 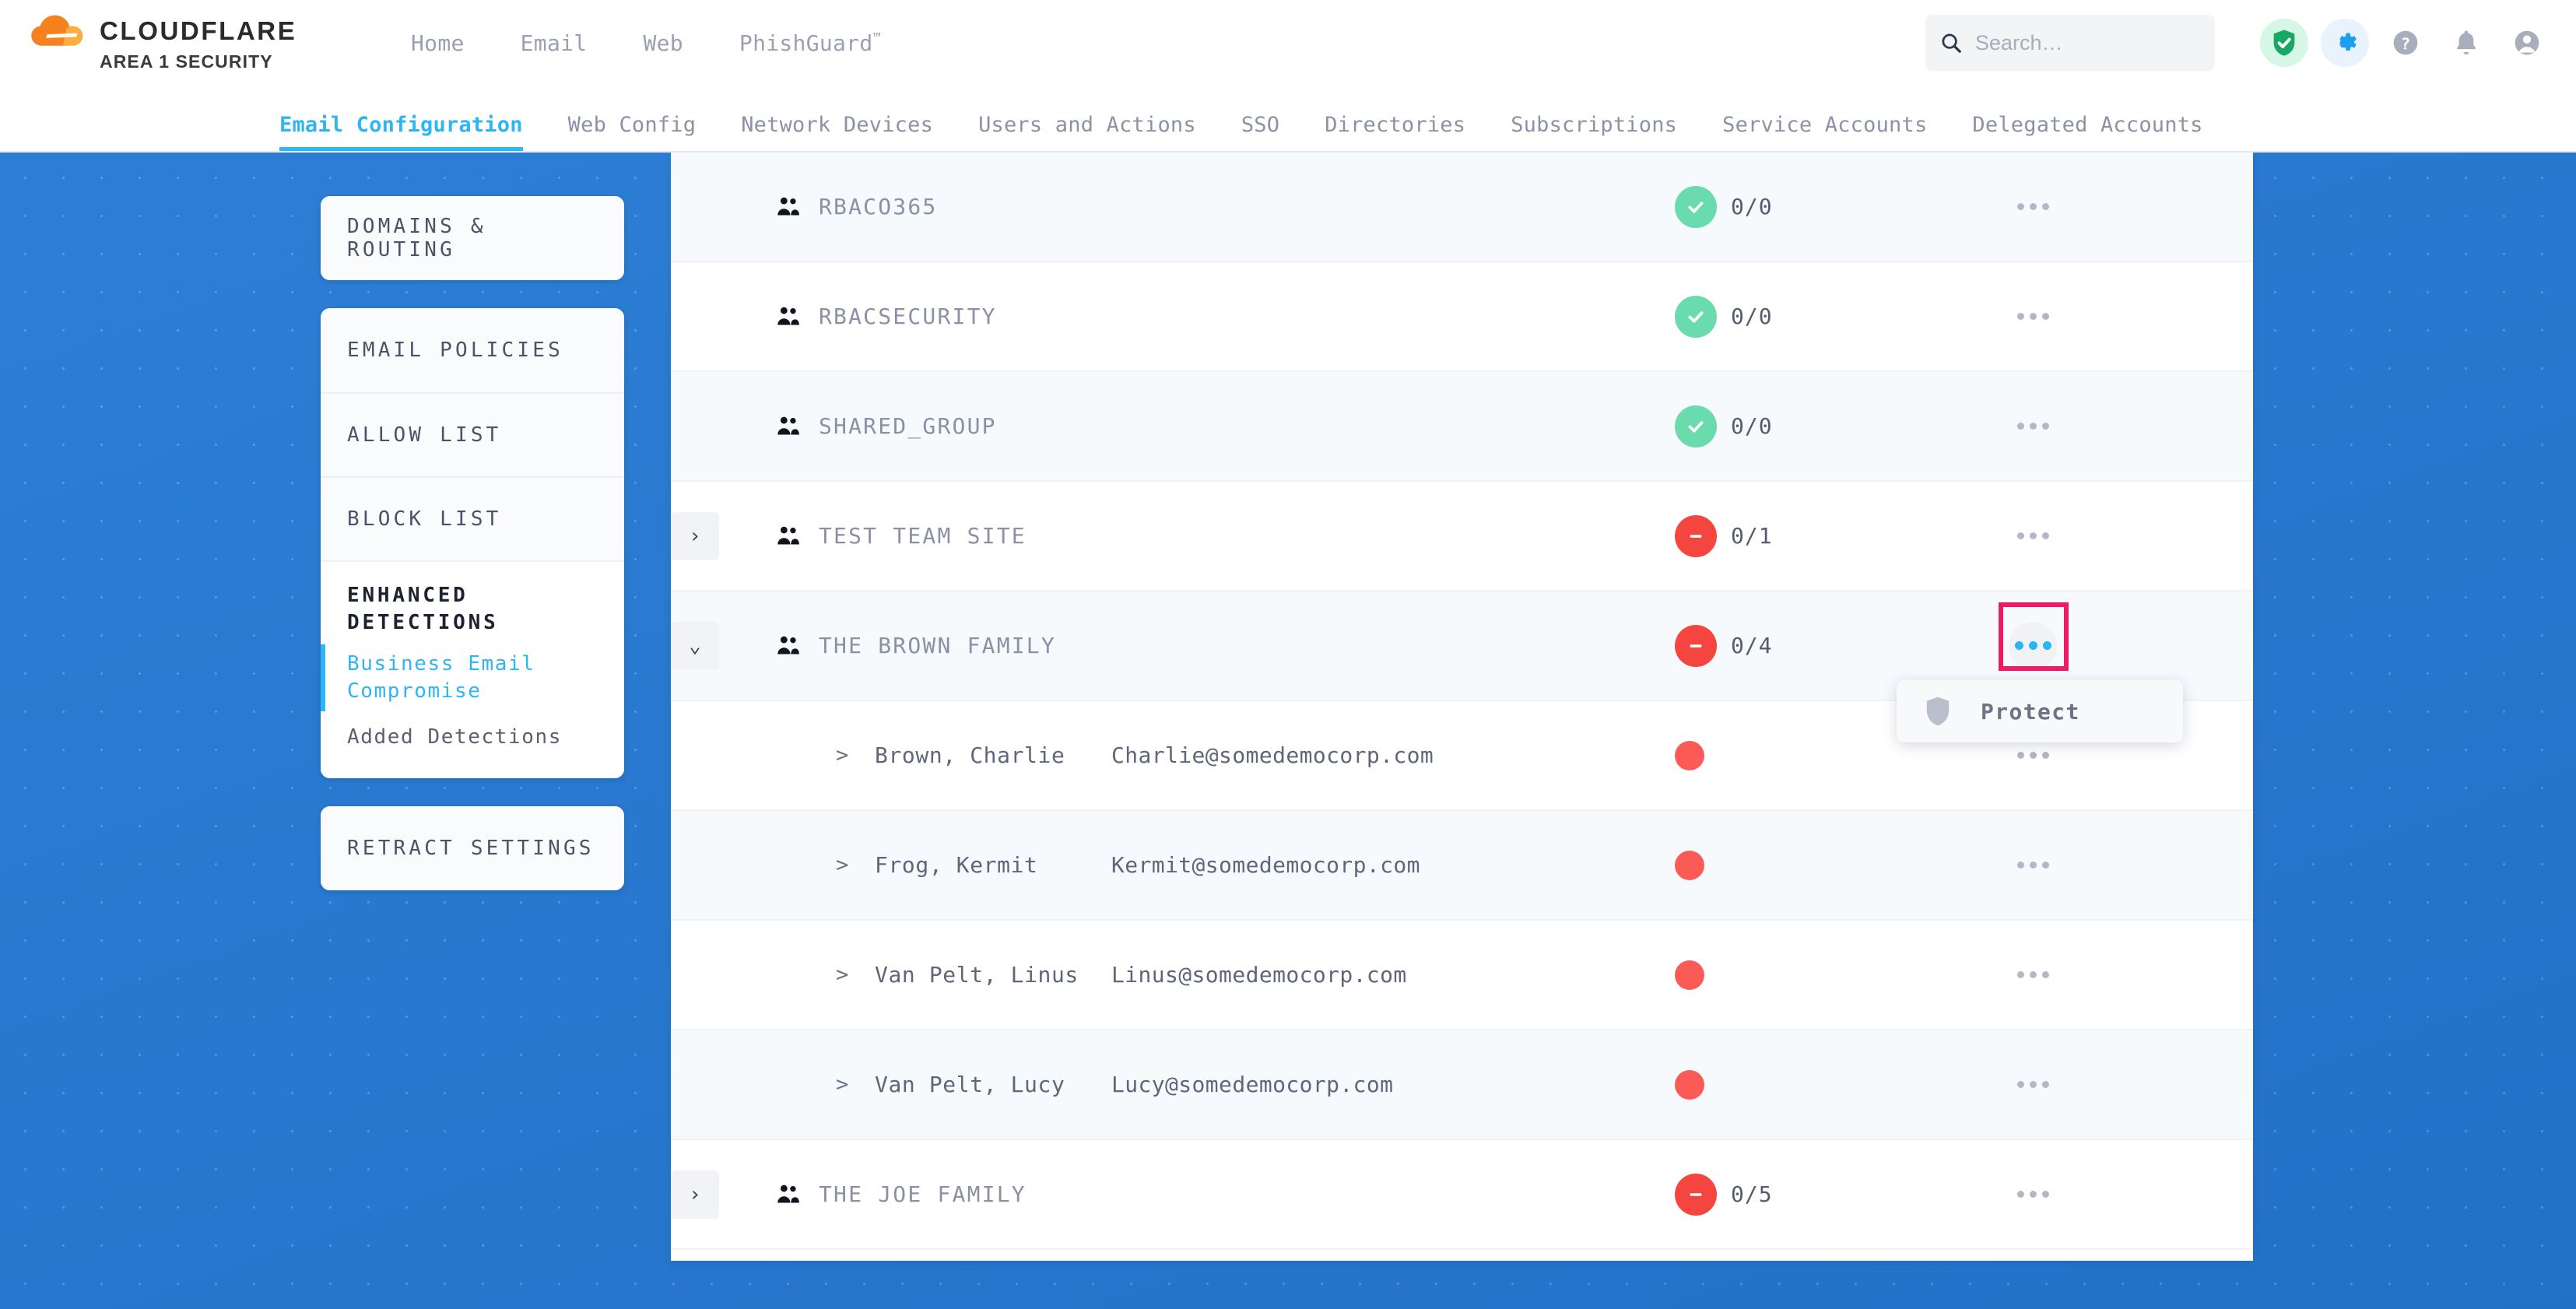 I want to click on nav-label: Email, so click(x=554, y=43).